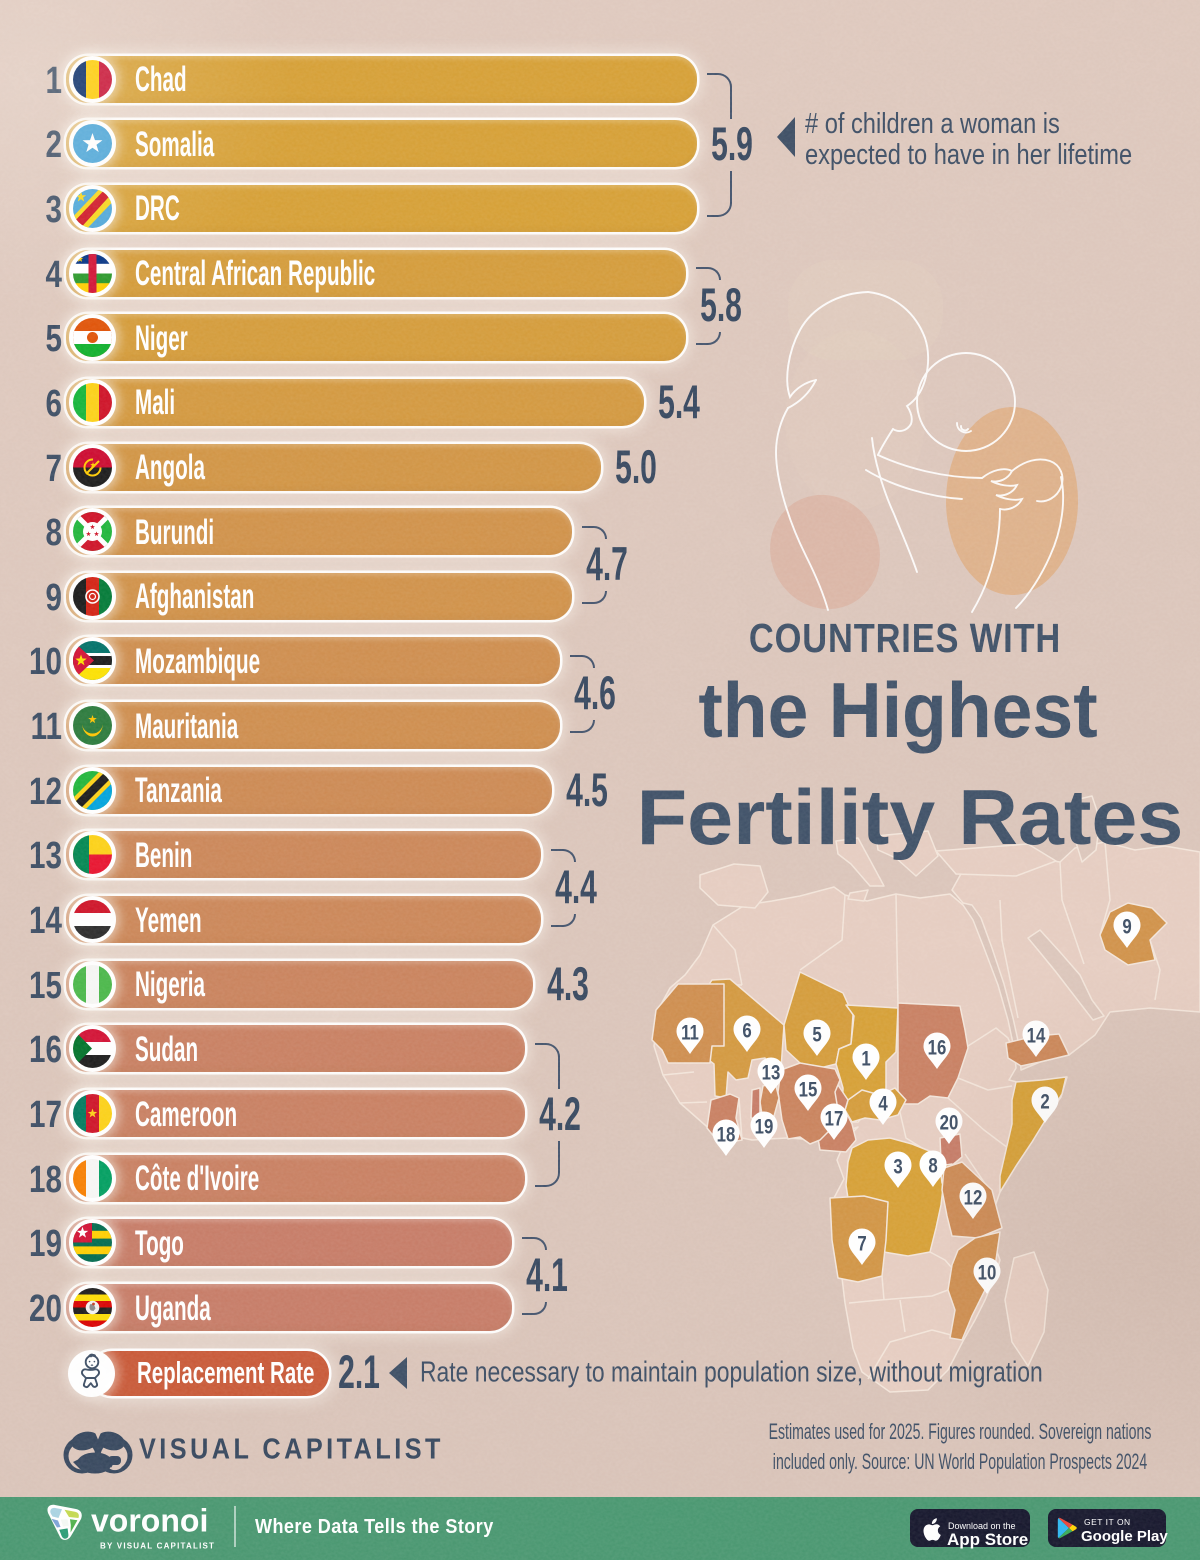 The image size is (1200, 1560). What do you see at coordinates (866, 1059) in the screenshot?
I see `svg-text: 1` at bounding box center [866, 1059].